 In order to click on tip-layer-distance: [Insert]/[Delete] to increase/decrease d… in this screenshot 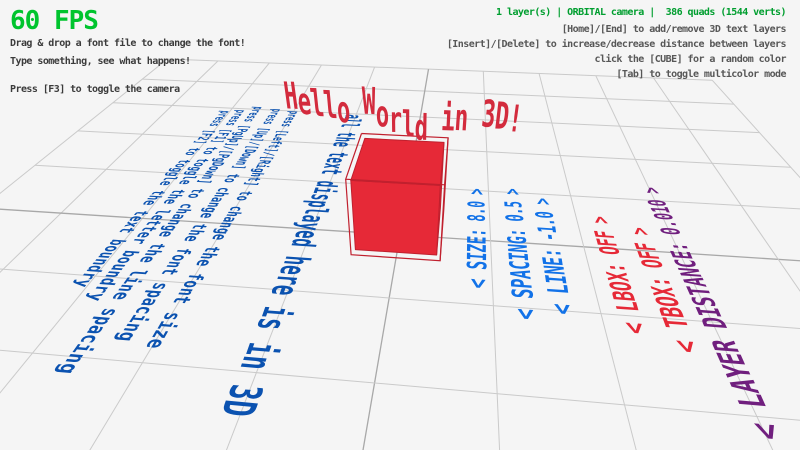, I will do `click(616, 44)`.